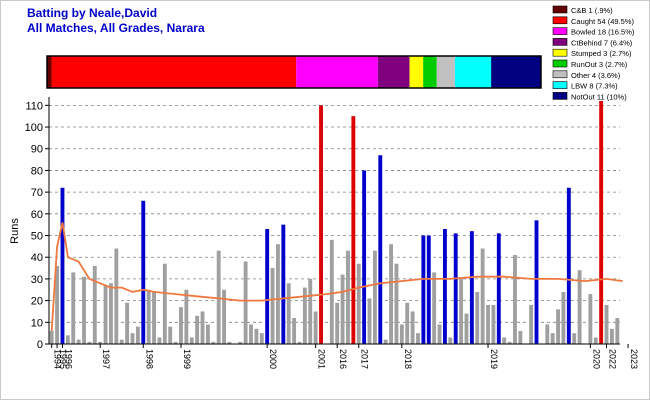  What do you see at coordinates (602, 21) in the screenshot?
I see `legend-label-caught: Caught 54 (49.5%)` at bounding box center [602, 21].